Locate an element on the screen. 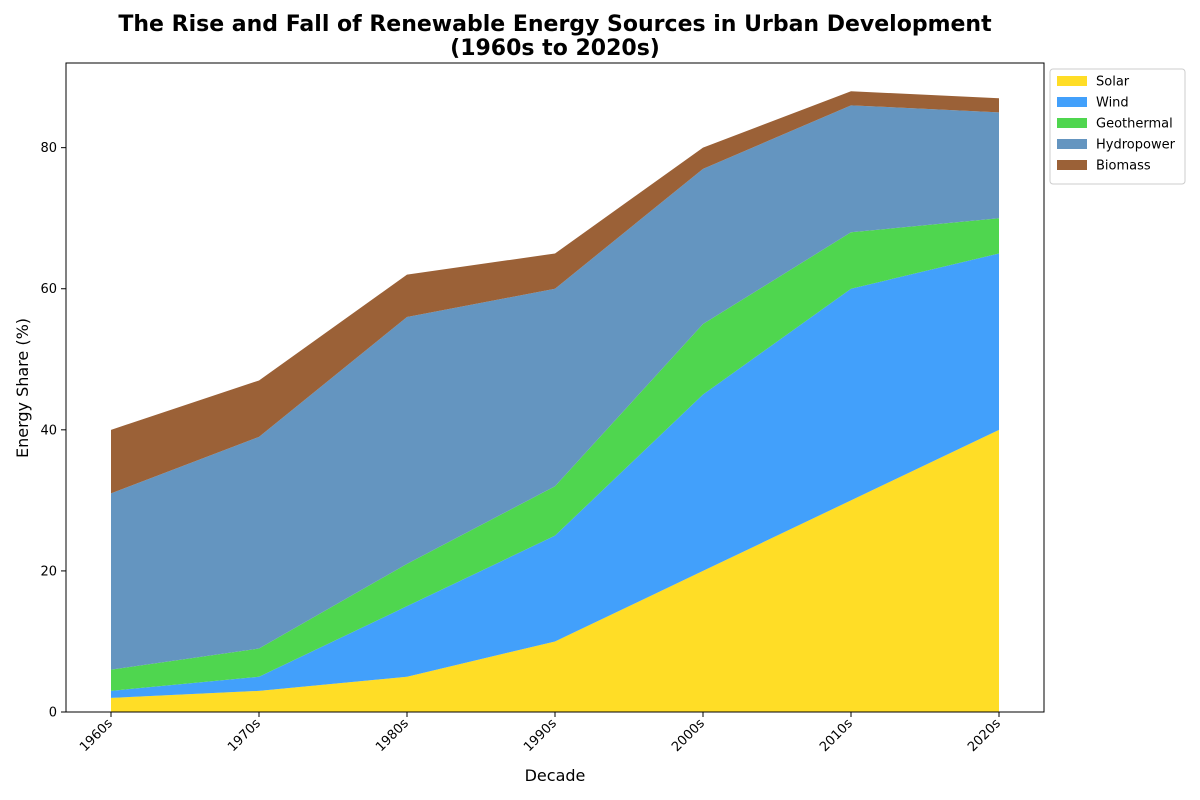 This screenshot has height=800, width=1200. y-axis: 0 20 40 60 80 is located at coordinates (53, 431).